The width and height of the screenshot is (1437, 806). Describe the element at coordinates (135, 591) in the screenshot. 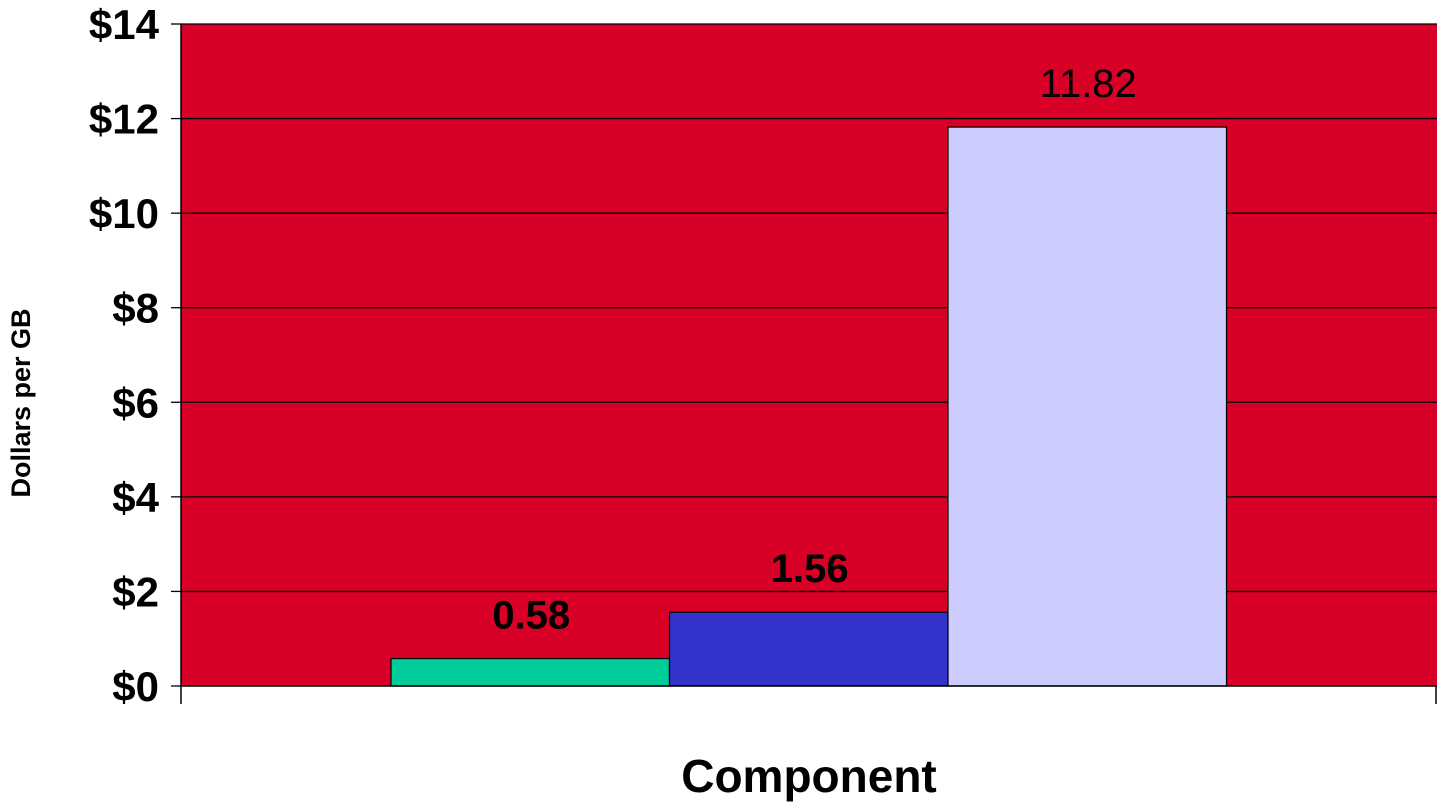

I see `y-tick-label: $2` at that location.